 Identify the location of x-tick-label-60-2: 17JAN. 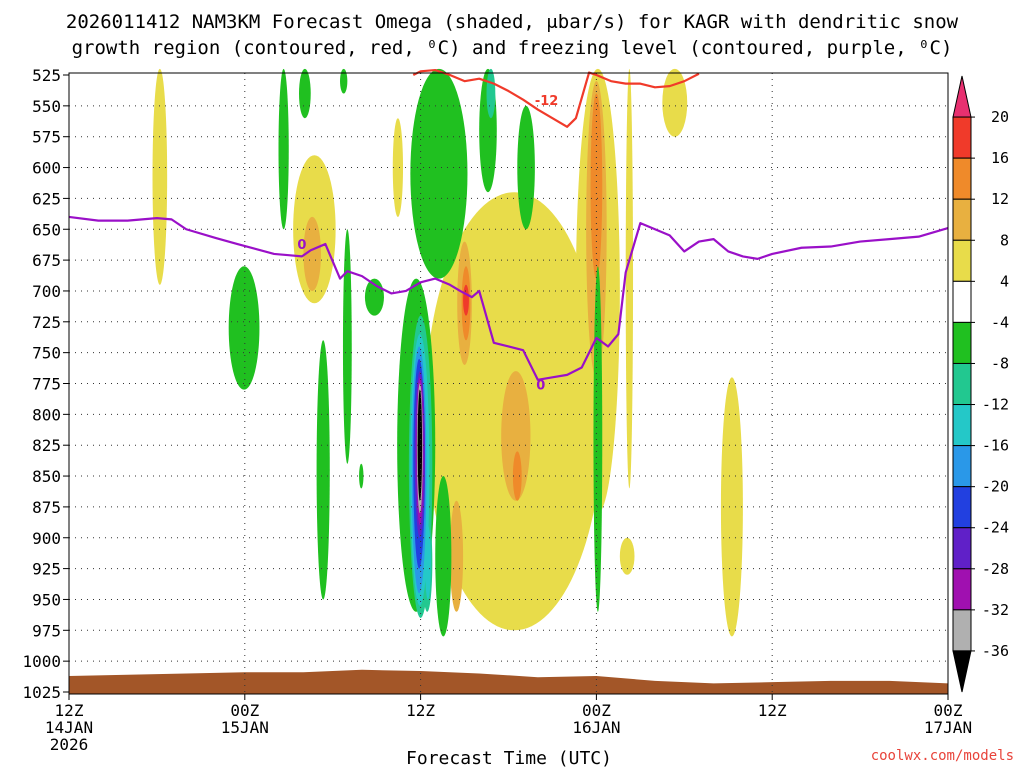
(948, 727).